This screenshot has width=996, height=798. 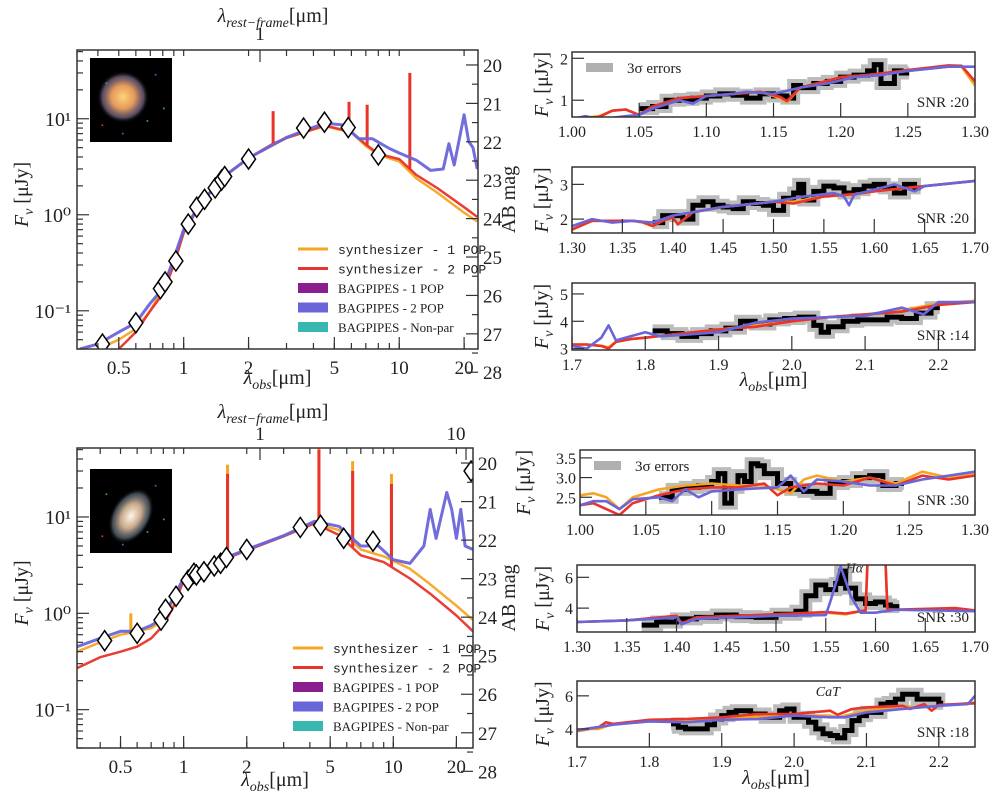 What do you see at coordinates (393, 767) in the screenshot?
I see `x-tick-label: 10` at bounding box center [393, 767].